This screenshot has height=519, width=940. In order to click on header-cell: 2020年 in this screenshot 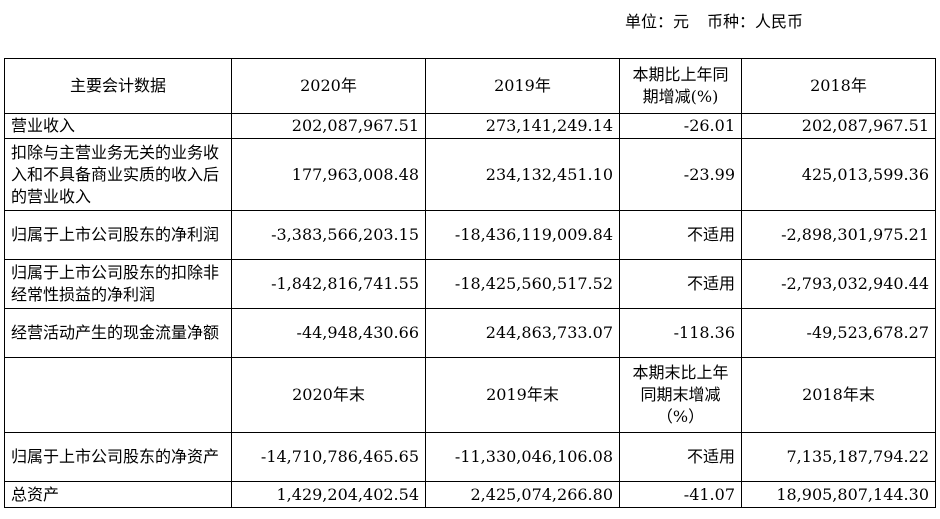, I will do `click(328, 86)`.